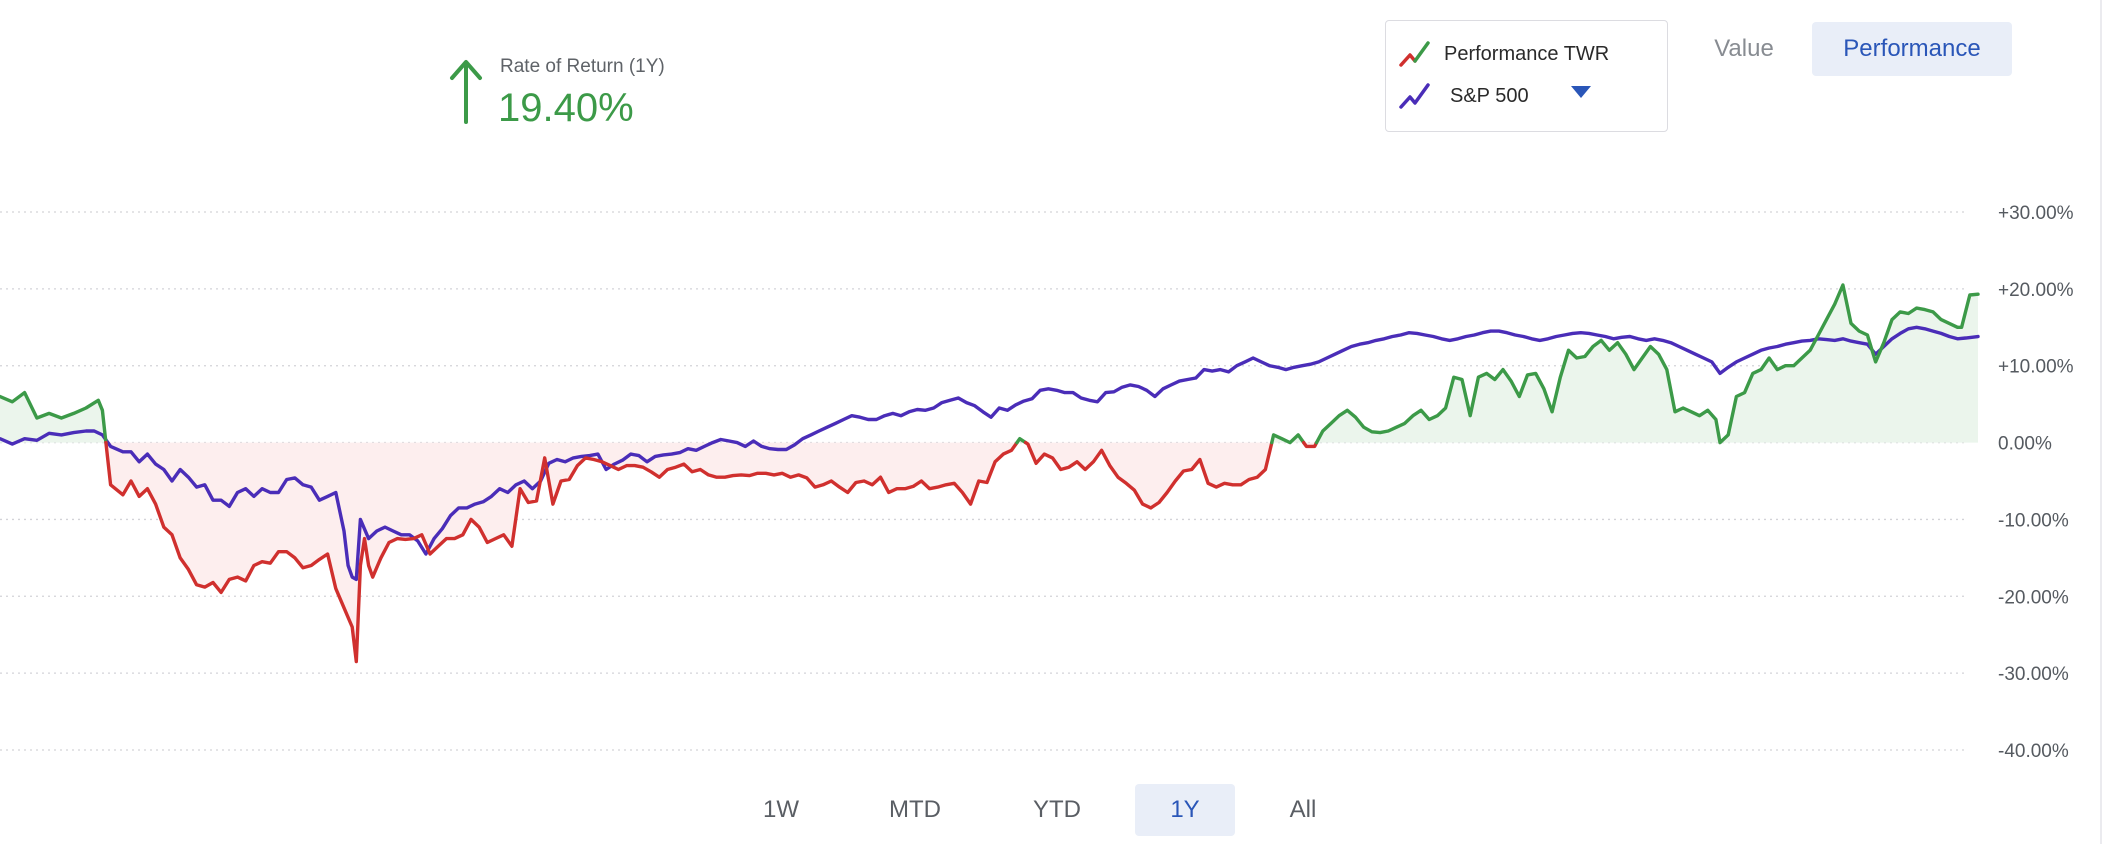 Image resolution: width=2110 pixels, height=844 pixels. What do you see at coordinates (915, 809) in the screenshot?
I see `range-button-mtd: MTD` at bounding box center [915, 809].